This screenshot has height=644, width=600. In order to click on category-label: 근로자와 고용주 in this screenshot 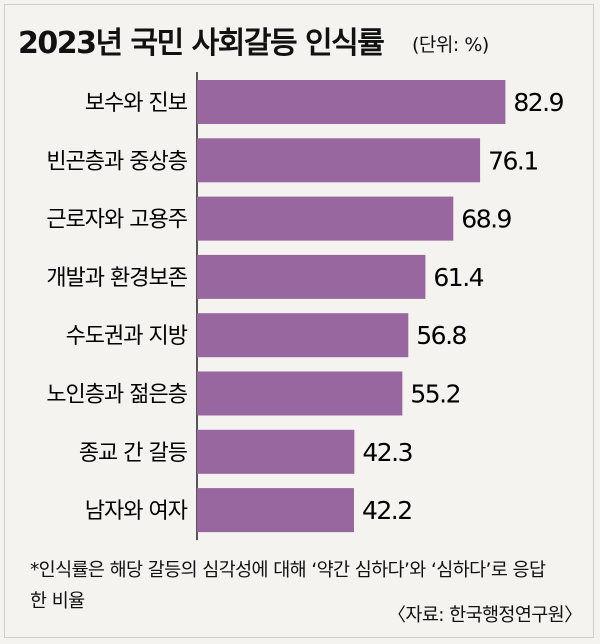, I will do `click(116, 220)`.